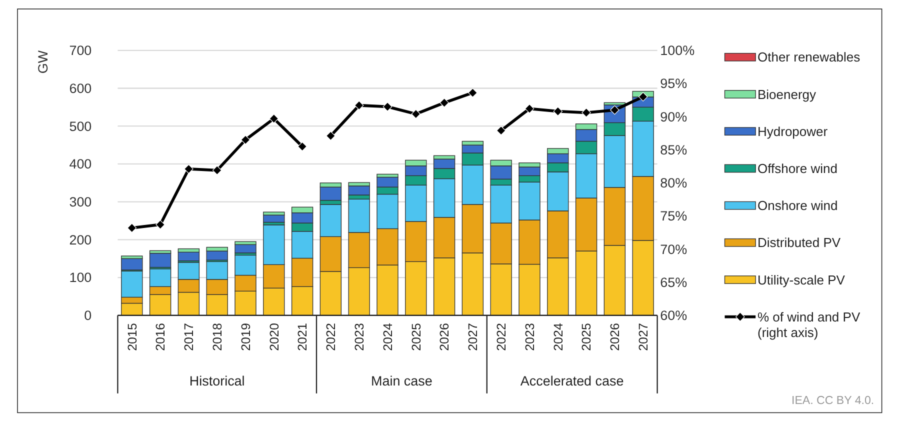  Describe the element at coordinates (802, 280) in the screenshot. I see `legend-label: Utility-scale PV` at that location.